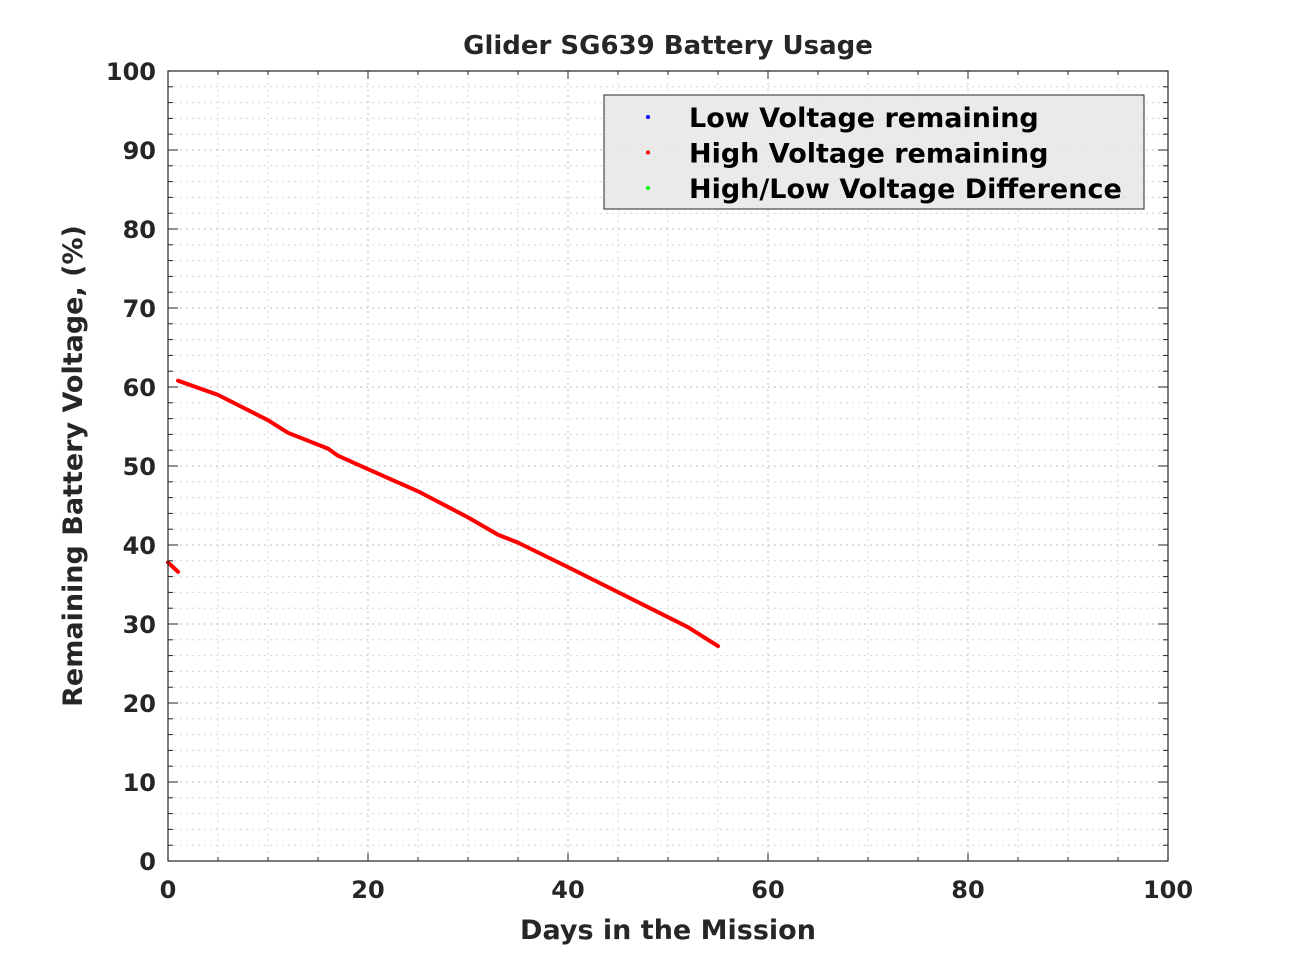 This screenshot has height=972, width=1291. I want to click on x-tick-label: 100, so click(1168, 890).